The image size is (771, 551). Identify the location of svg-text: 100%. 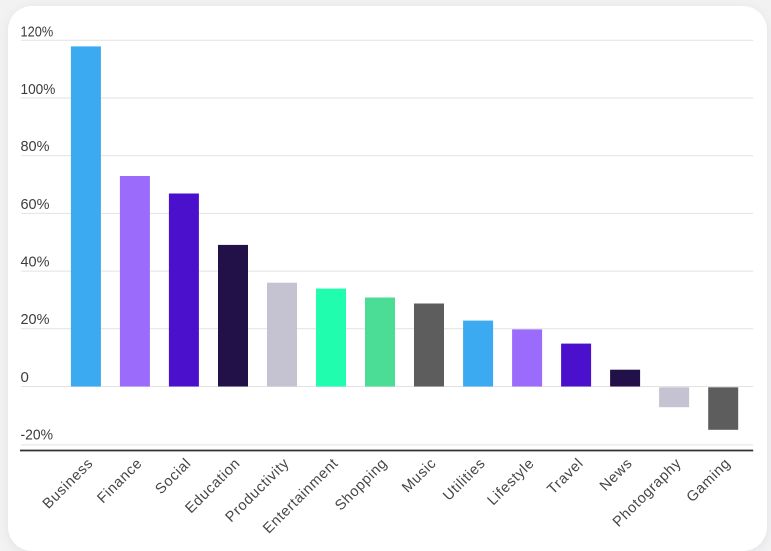
(38, 89).